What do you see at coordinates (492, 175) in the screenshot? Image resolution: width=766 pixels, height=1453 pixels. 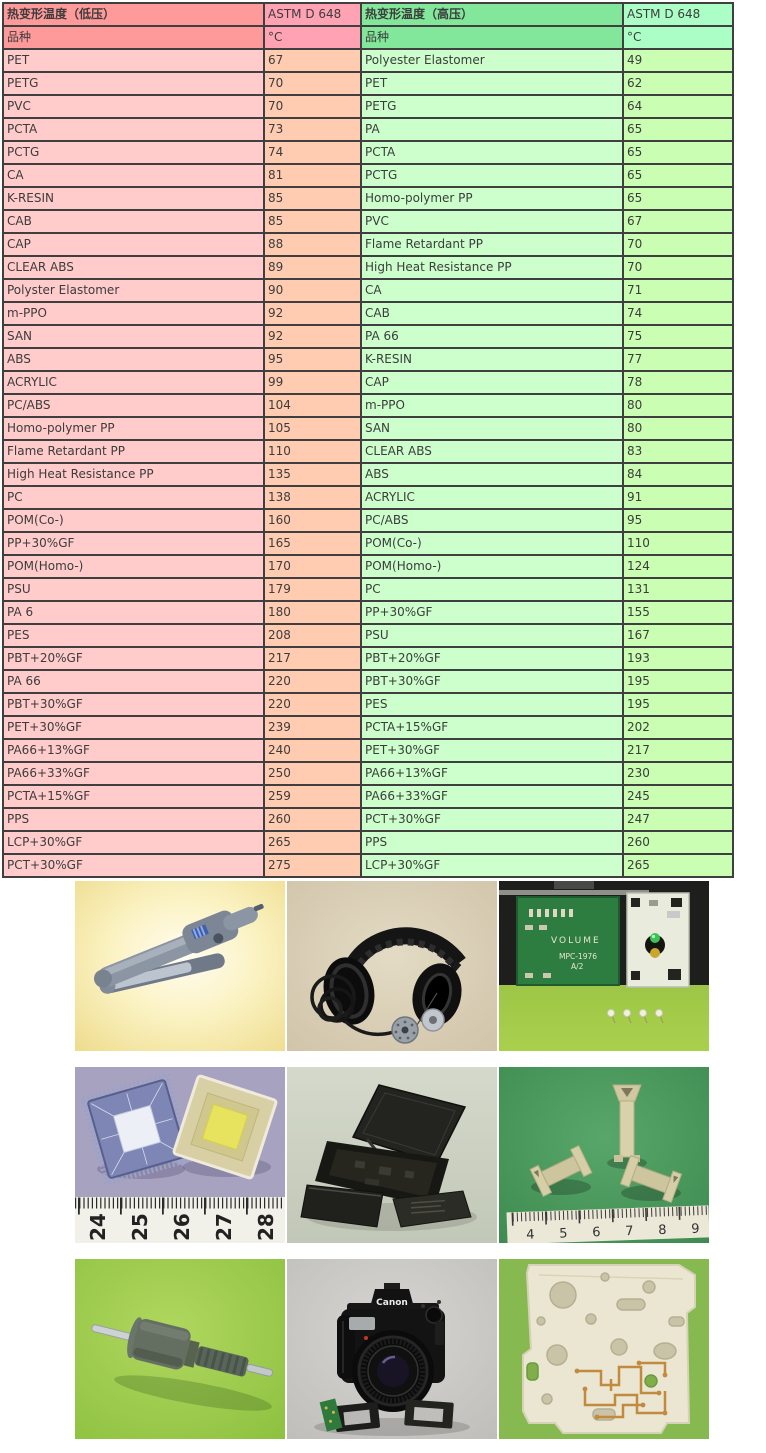 I see `cell-product-high: PCTG` at bounding box center [492, 175].